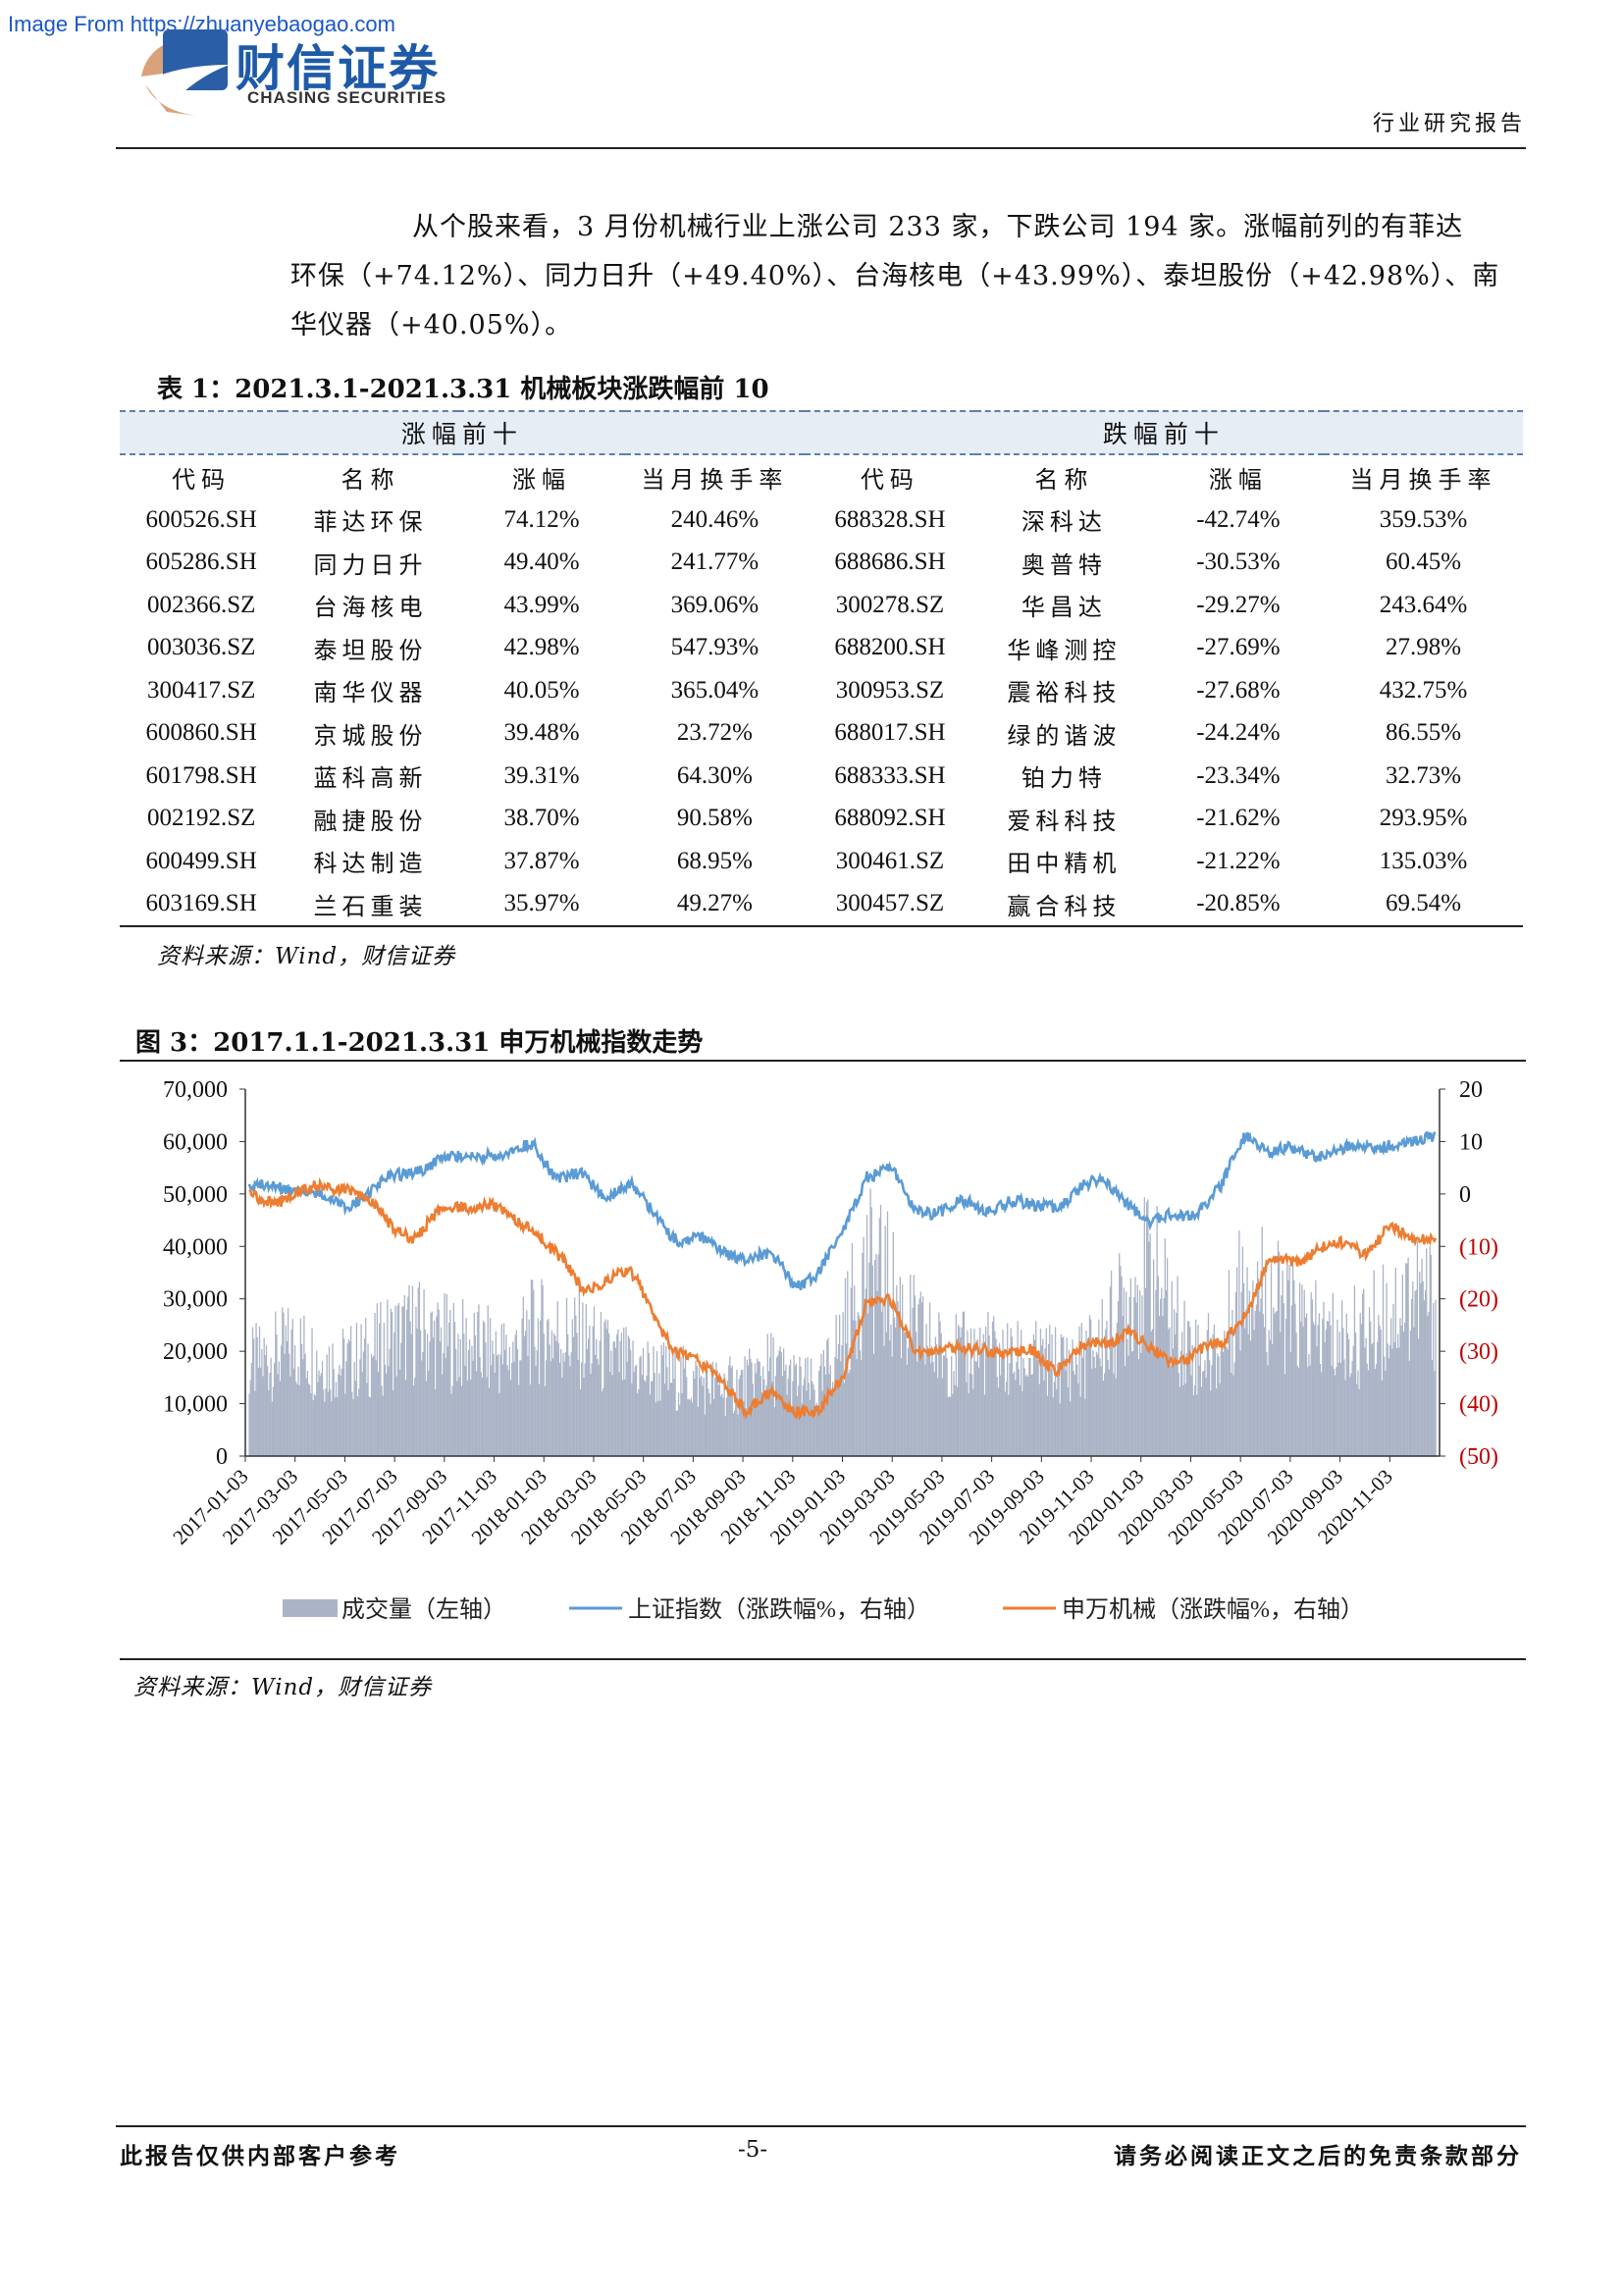 The width and height of the screenshot is (1624, 2296). I want to click on table-cell: 688200.SH, so click(890, 647).